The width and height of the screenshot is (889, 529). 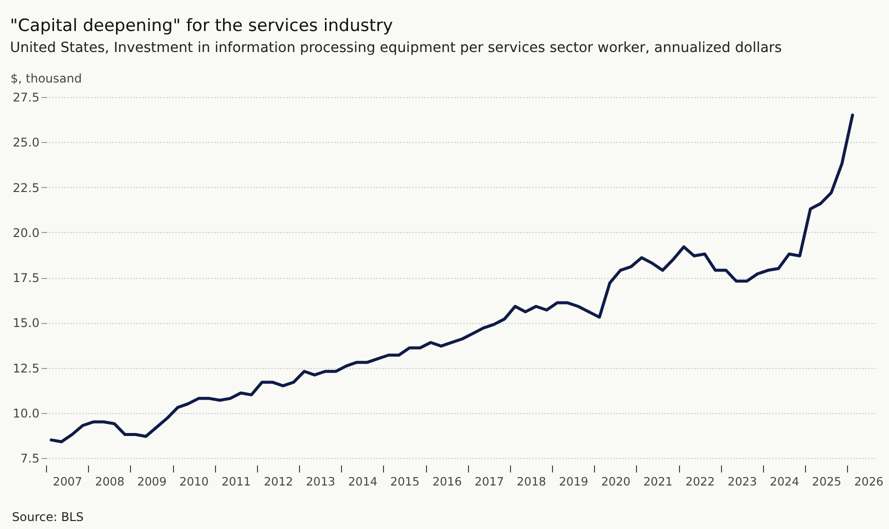 What do you see at coordinates (26, 323) in the screenshot?
I see `y-tick-label: 15.0` at bounding box center [26, 323].